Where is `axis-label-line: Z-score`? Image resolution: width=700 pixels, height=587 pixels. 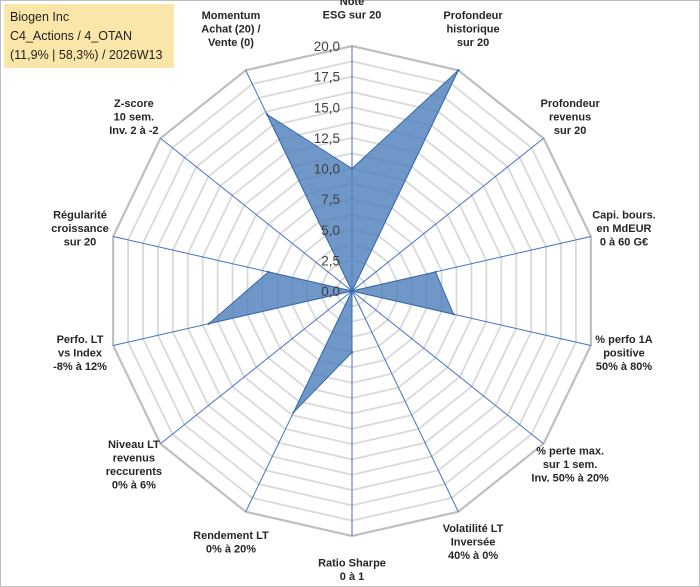
axis-label-line: Z-score is located at coordinates (134, 104).